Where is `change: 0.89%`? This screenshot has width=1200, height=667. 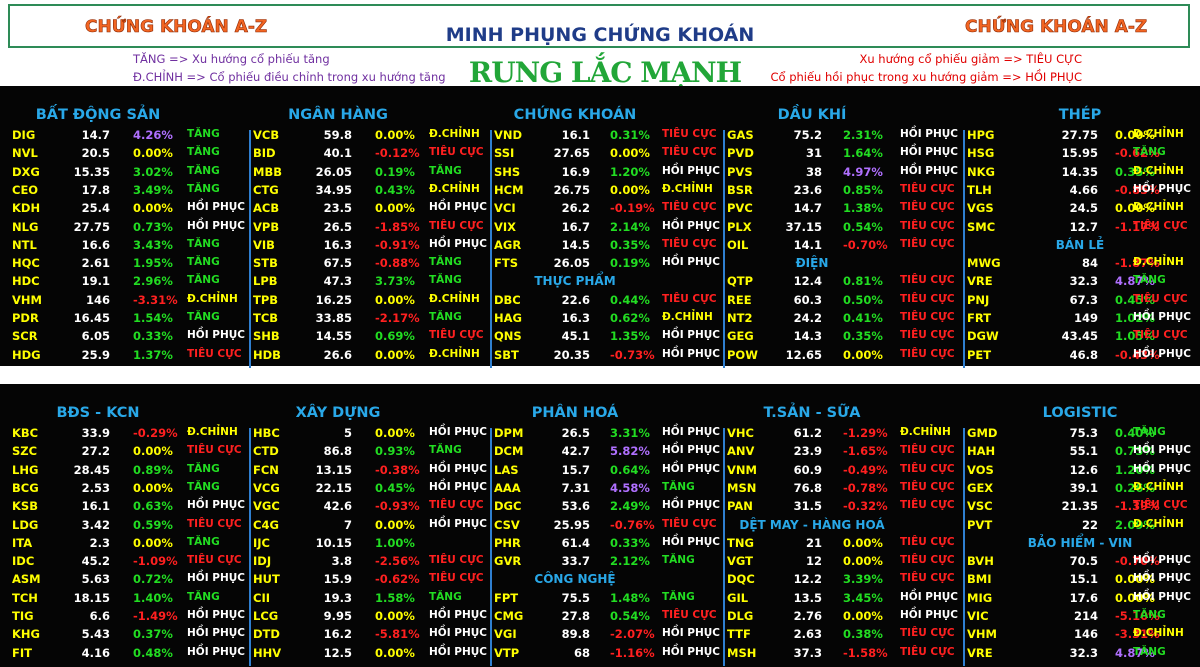 change: 0.89% is located at coordinates (153, 469).